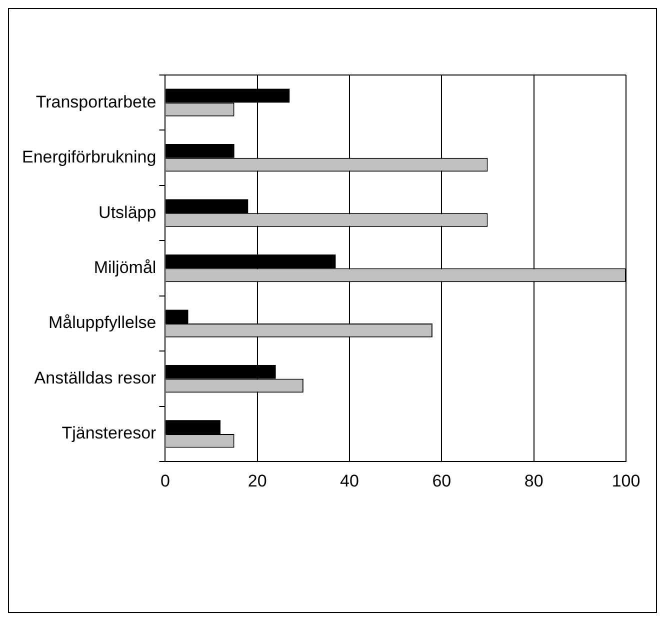 Image resolution: width=667 pixels, height=623 pixels. Describe the element at coordinates (349, 480) in the screenshot. I see `x-tick-label: 40` at that location.